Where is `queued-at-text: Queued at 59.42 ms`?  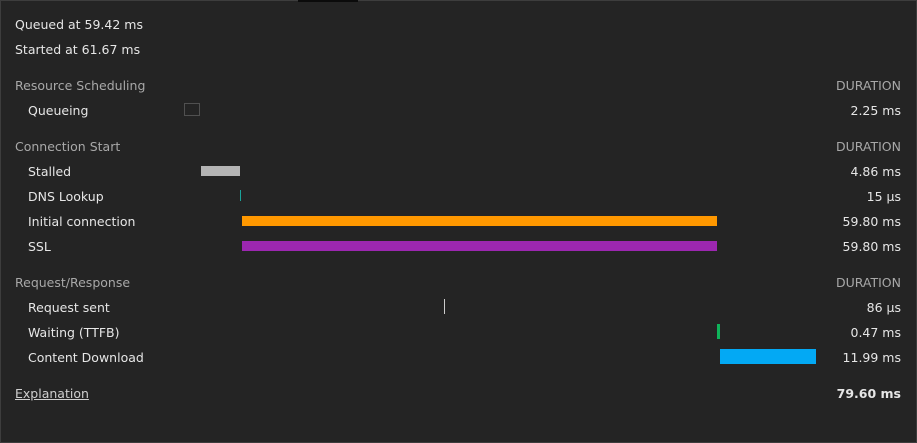
queued-at-text: Queued at 59.42 ms is located at coordinates (79, 24).